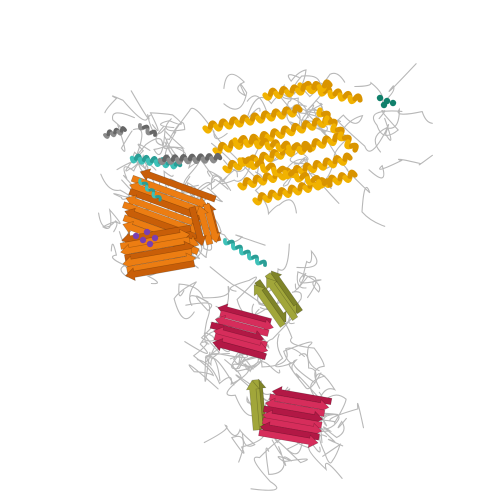  I want to click on beta-sheet-magenta-domain-lower, so click(295, 417).